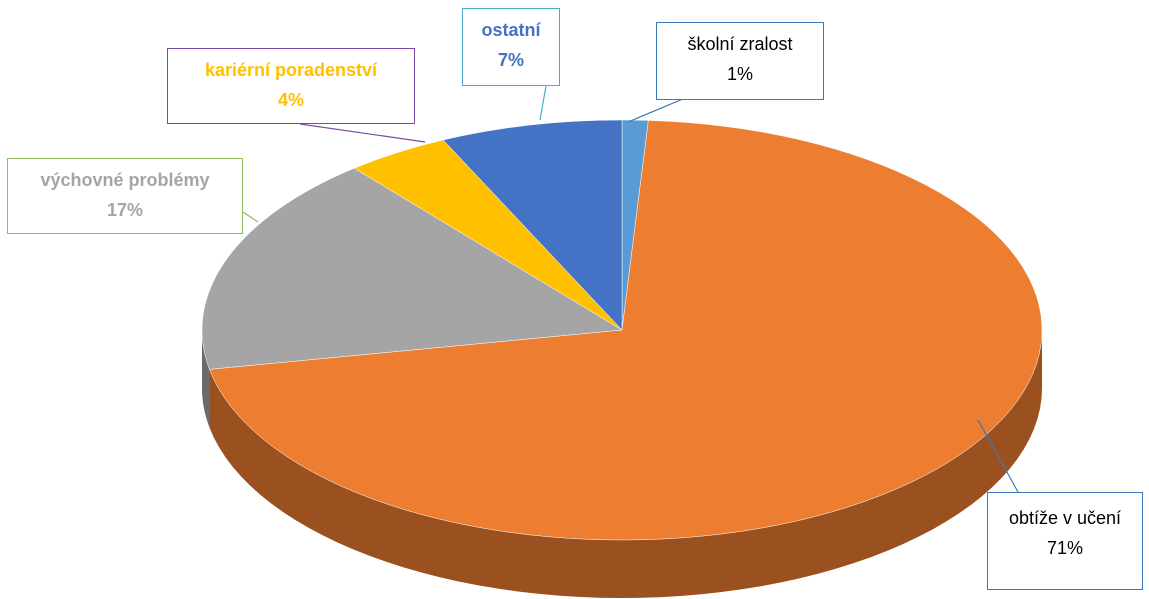 Image resolution: width=1149 pixels, height=599 pixels. What do you see at coordinates (510, 60) in the screenshot?
I see `value-label: 7%` at bounding box center [510, 60].